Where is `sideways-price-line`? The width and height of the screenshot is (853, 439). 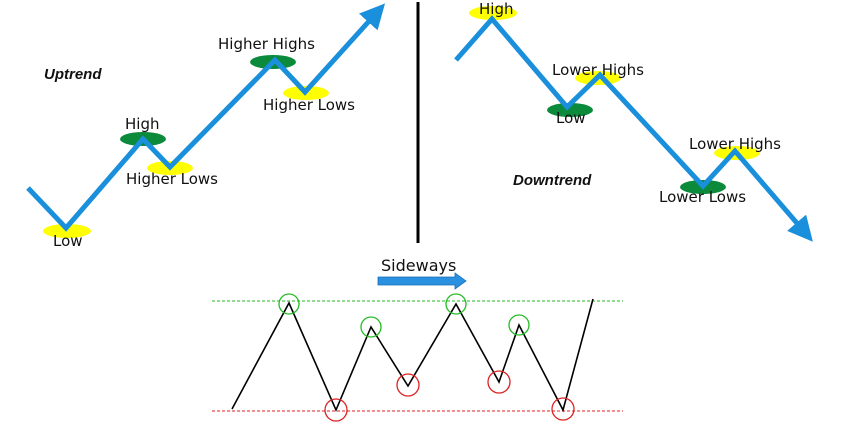 sideways-price-line is located at coordinates (412, 355).